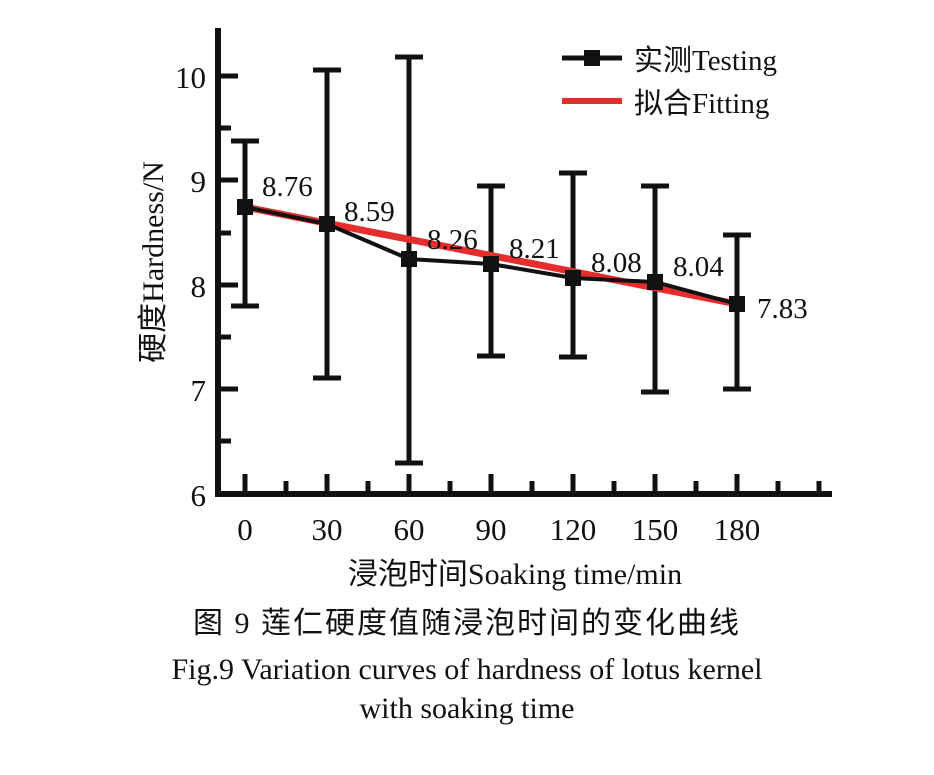  I want to click on y-axis-title: 硬度Hardness/N, so click(153, 262).